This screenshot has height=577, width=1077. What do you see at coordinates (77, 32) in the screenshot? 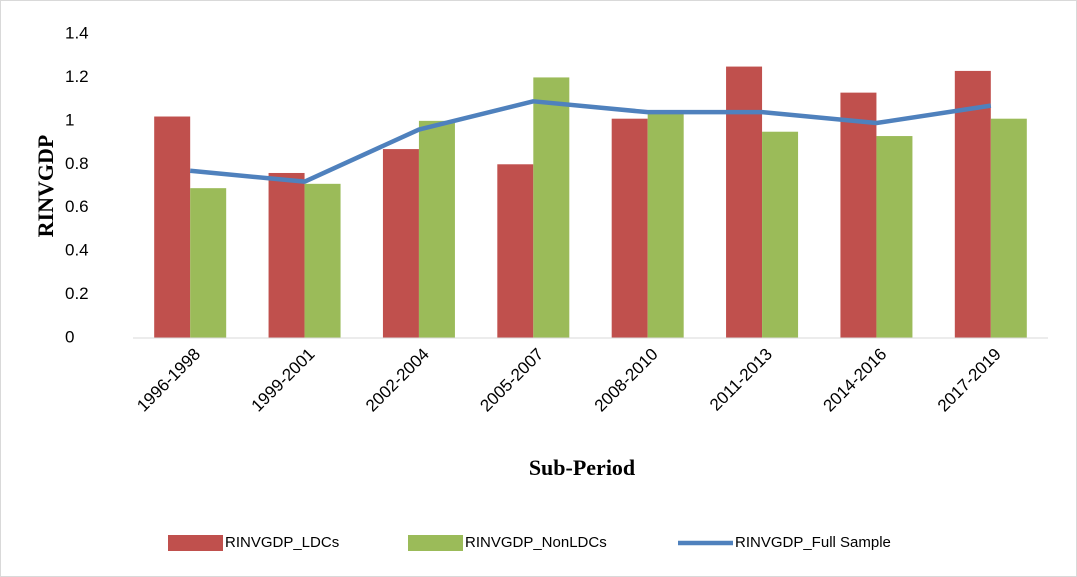
I see `y-tick-label: 1.4` at bounding box center [77, 32].